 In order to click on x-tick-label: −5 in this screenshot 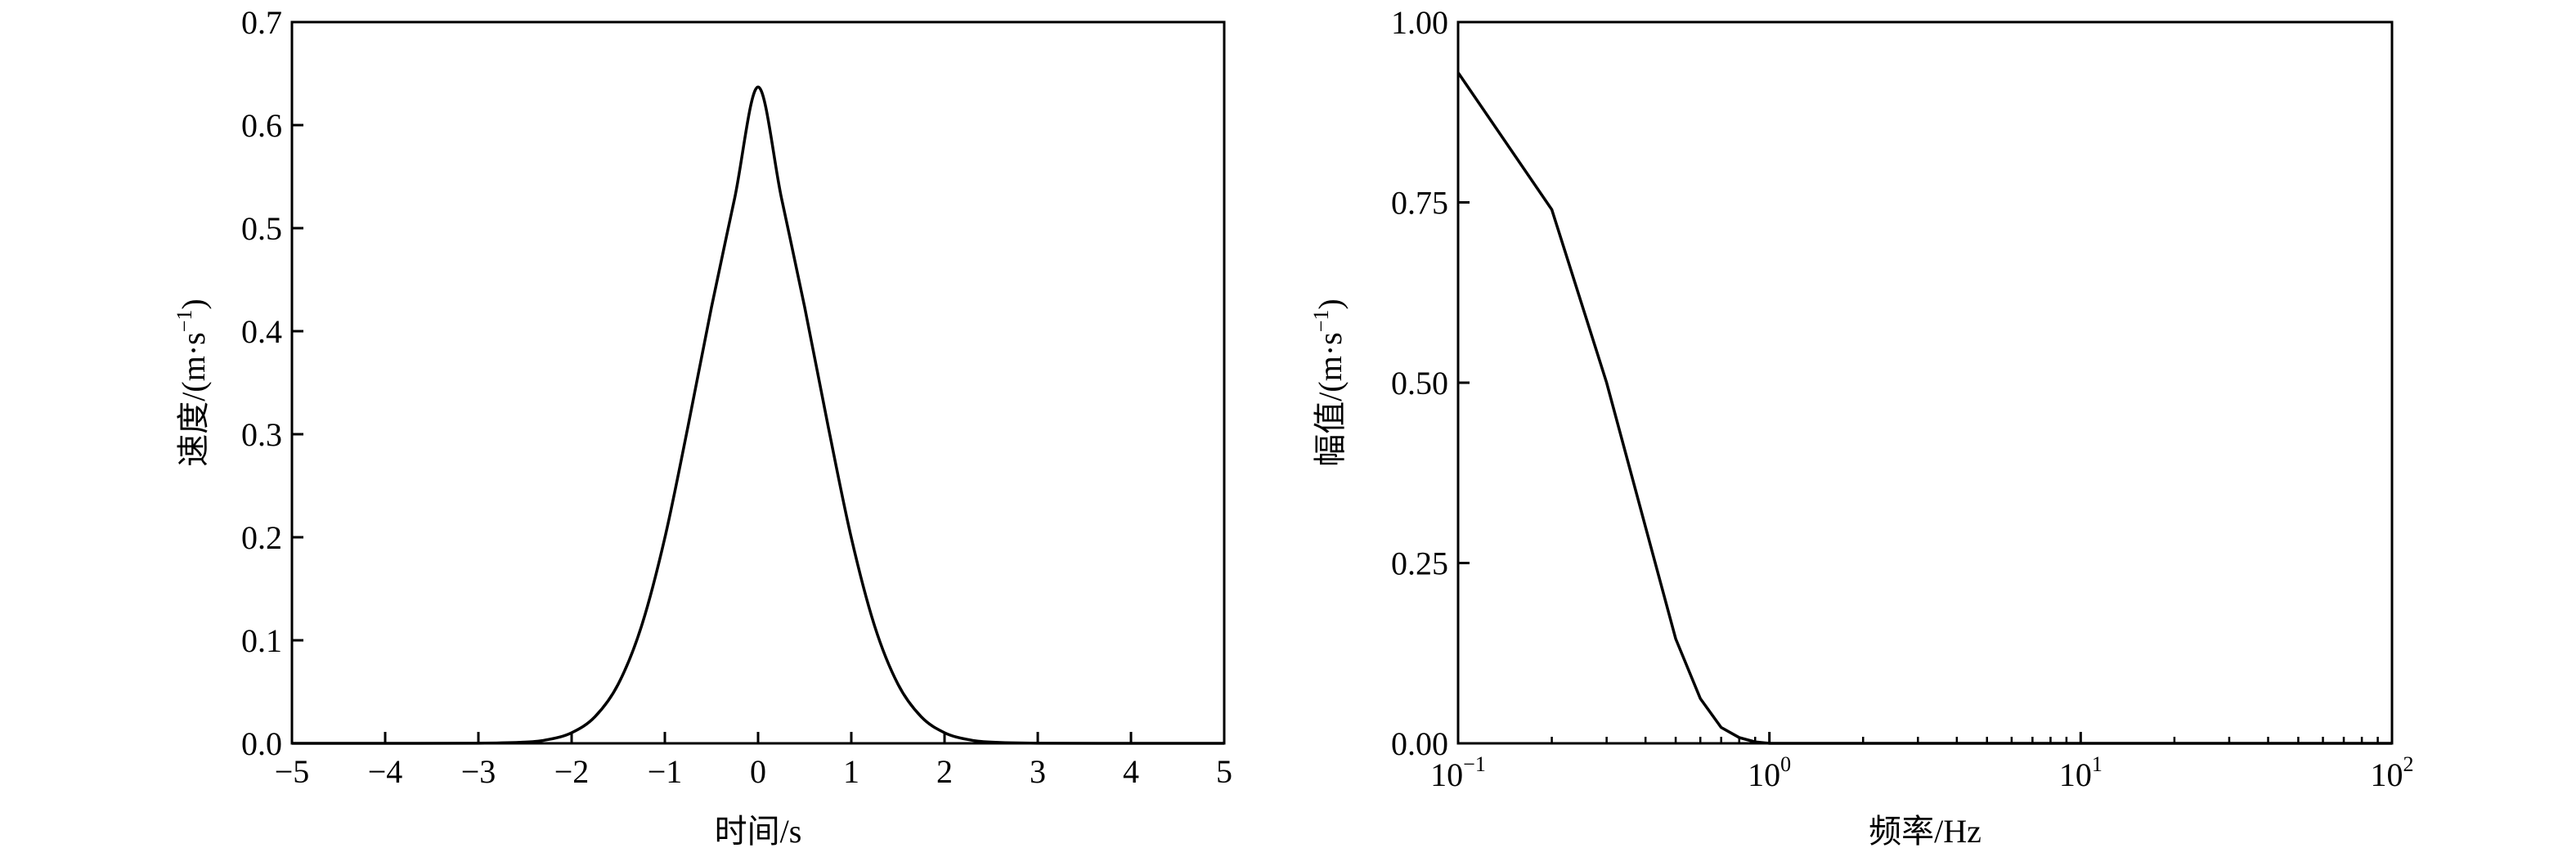, I will do `click(293, 771)`.